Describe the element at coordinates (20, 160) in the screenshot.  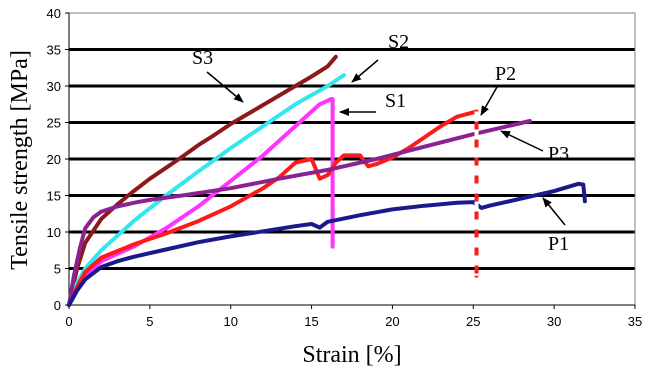
I see `y-axis-title: Tensile strength [MPa]` at that location.